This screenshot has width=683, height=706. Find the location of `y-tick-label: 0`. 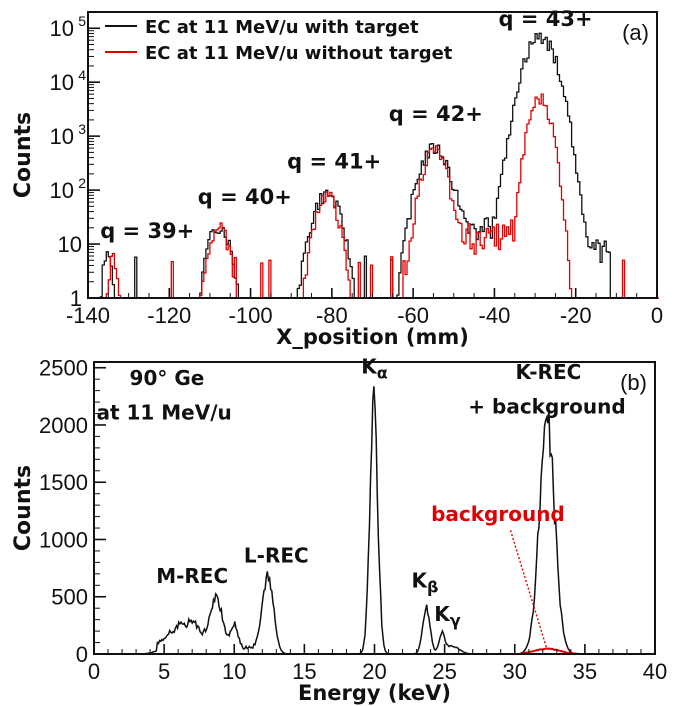

y-tick-label: 0 is located at coordinates (82, 654).